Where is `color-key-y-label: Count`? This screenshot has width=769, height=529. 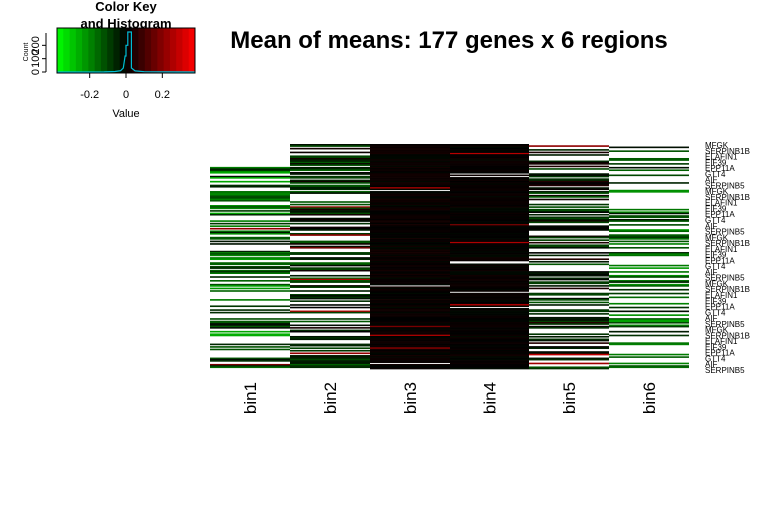
color-key-y-label: Count is located at coordinates (26, 52).